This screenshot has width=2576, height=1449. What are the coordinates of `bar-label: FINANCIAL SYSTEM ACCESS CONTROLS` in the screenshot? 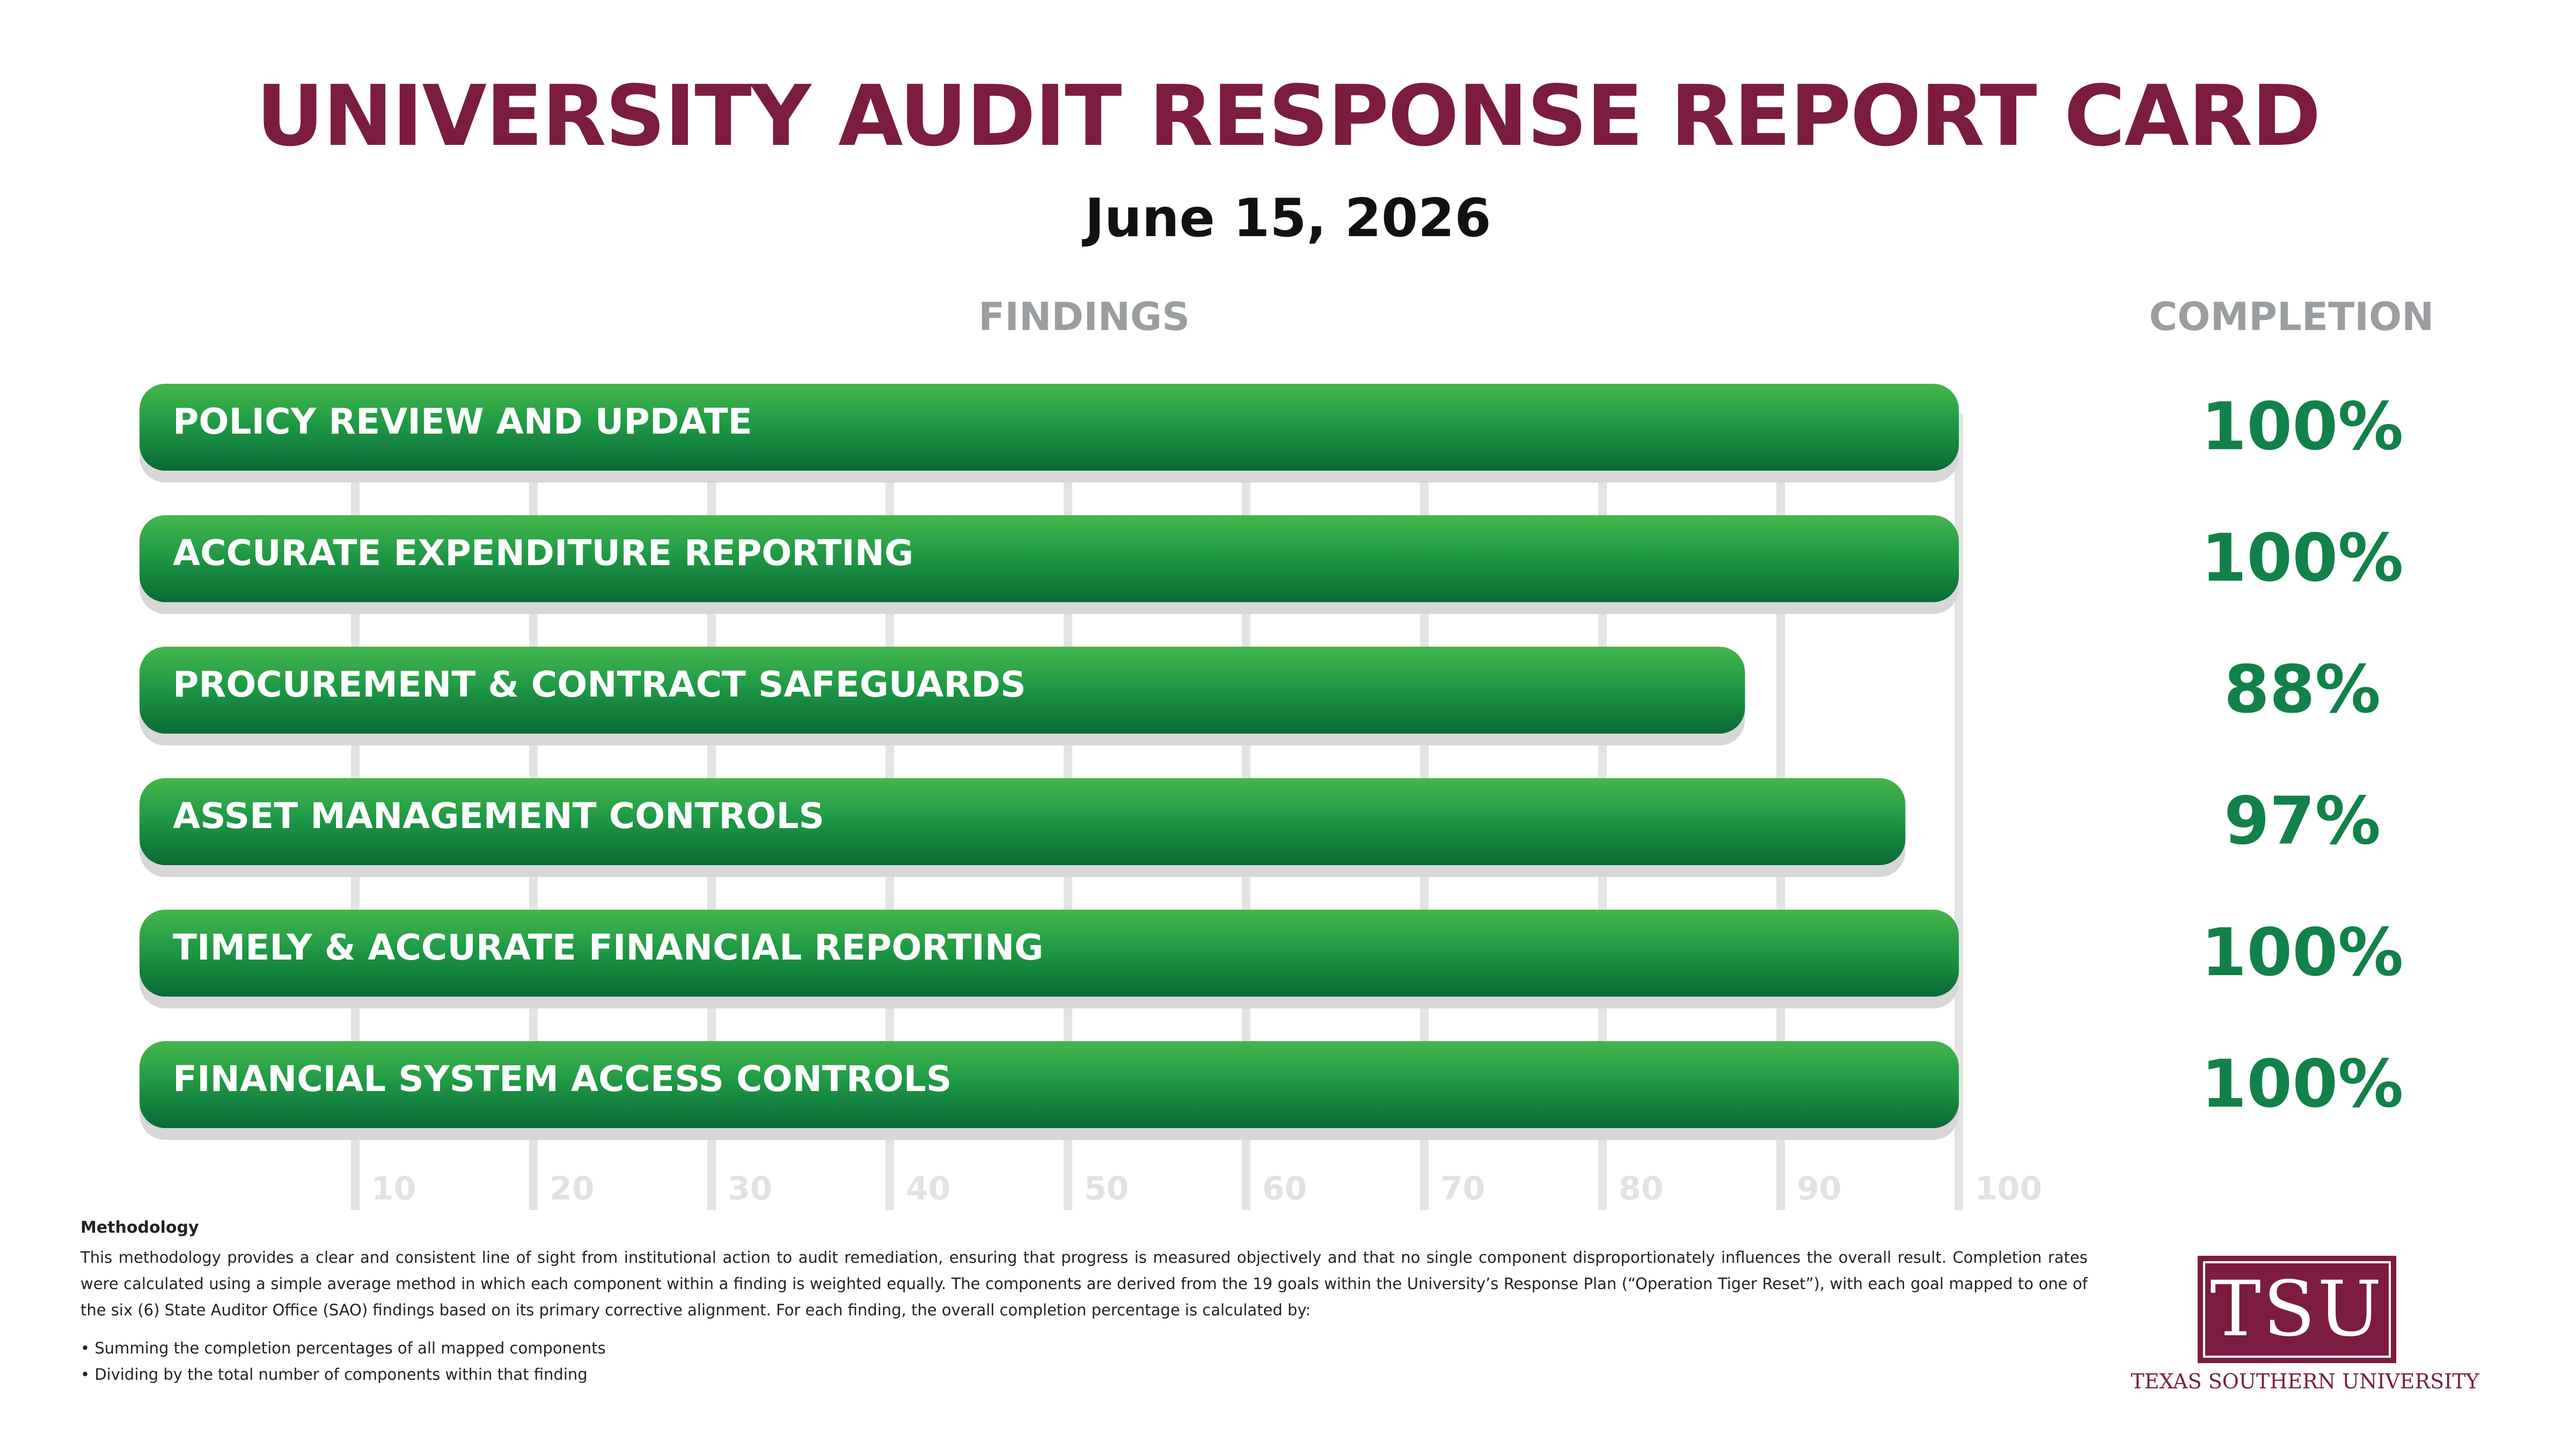 It's located at (562, 1079).